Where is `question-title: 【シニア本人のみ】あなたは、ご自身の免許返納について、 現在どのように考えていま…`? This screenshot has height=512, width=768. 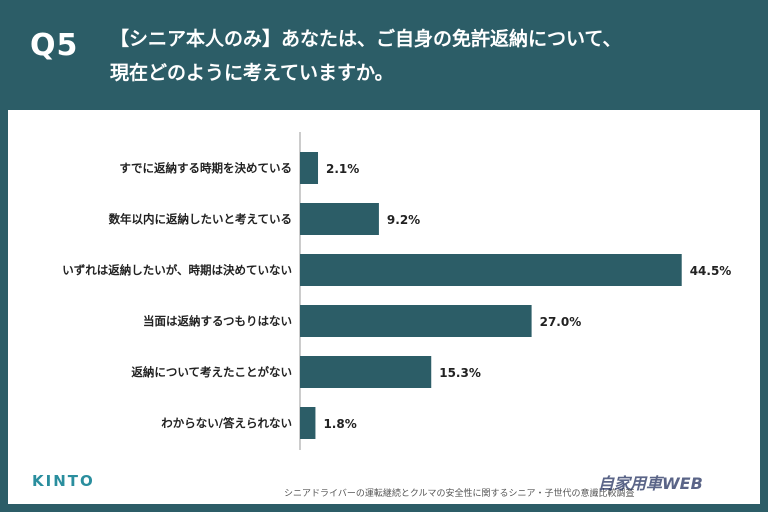
question-title: 【シニア本人のみ】あなたは、ご自身の免許返納について、 現在どのように考えていま… is located at coordinates (430, 56).